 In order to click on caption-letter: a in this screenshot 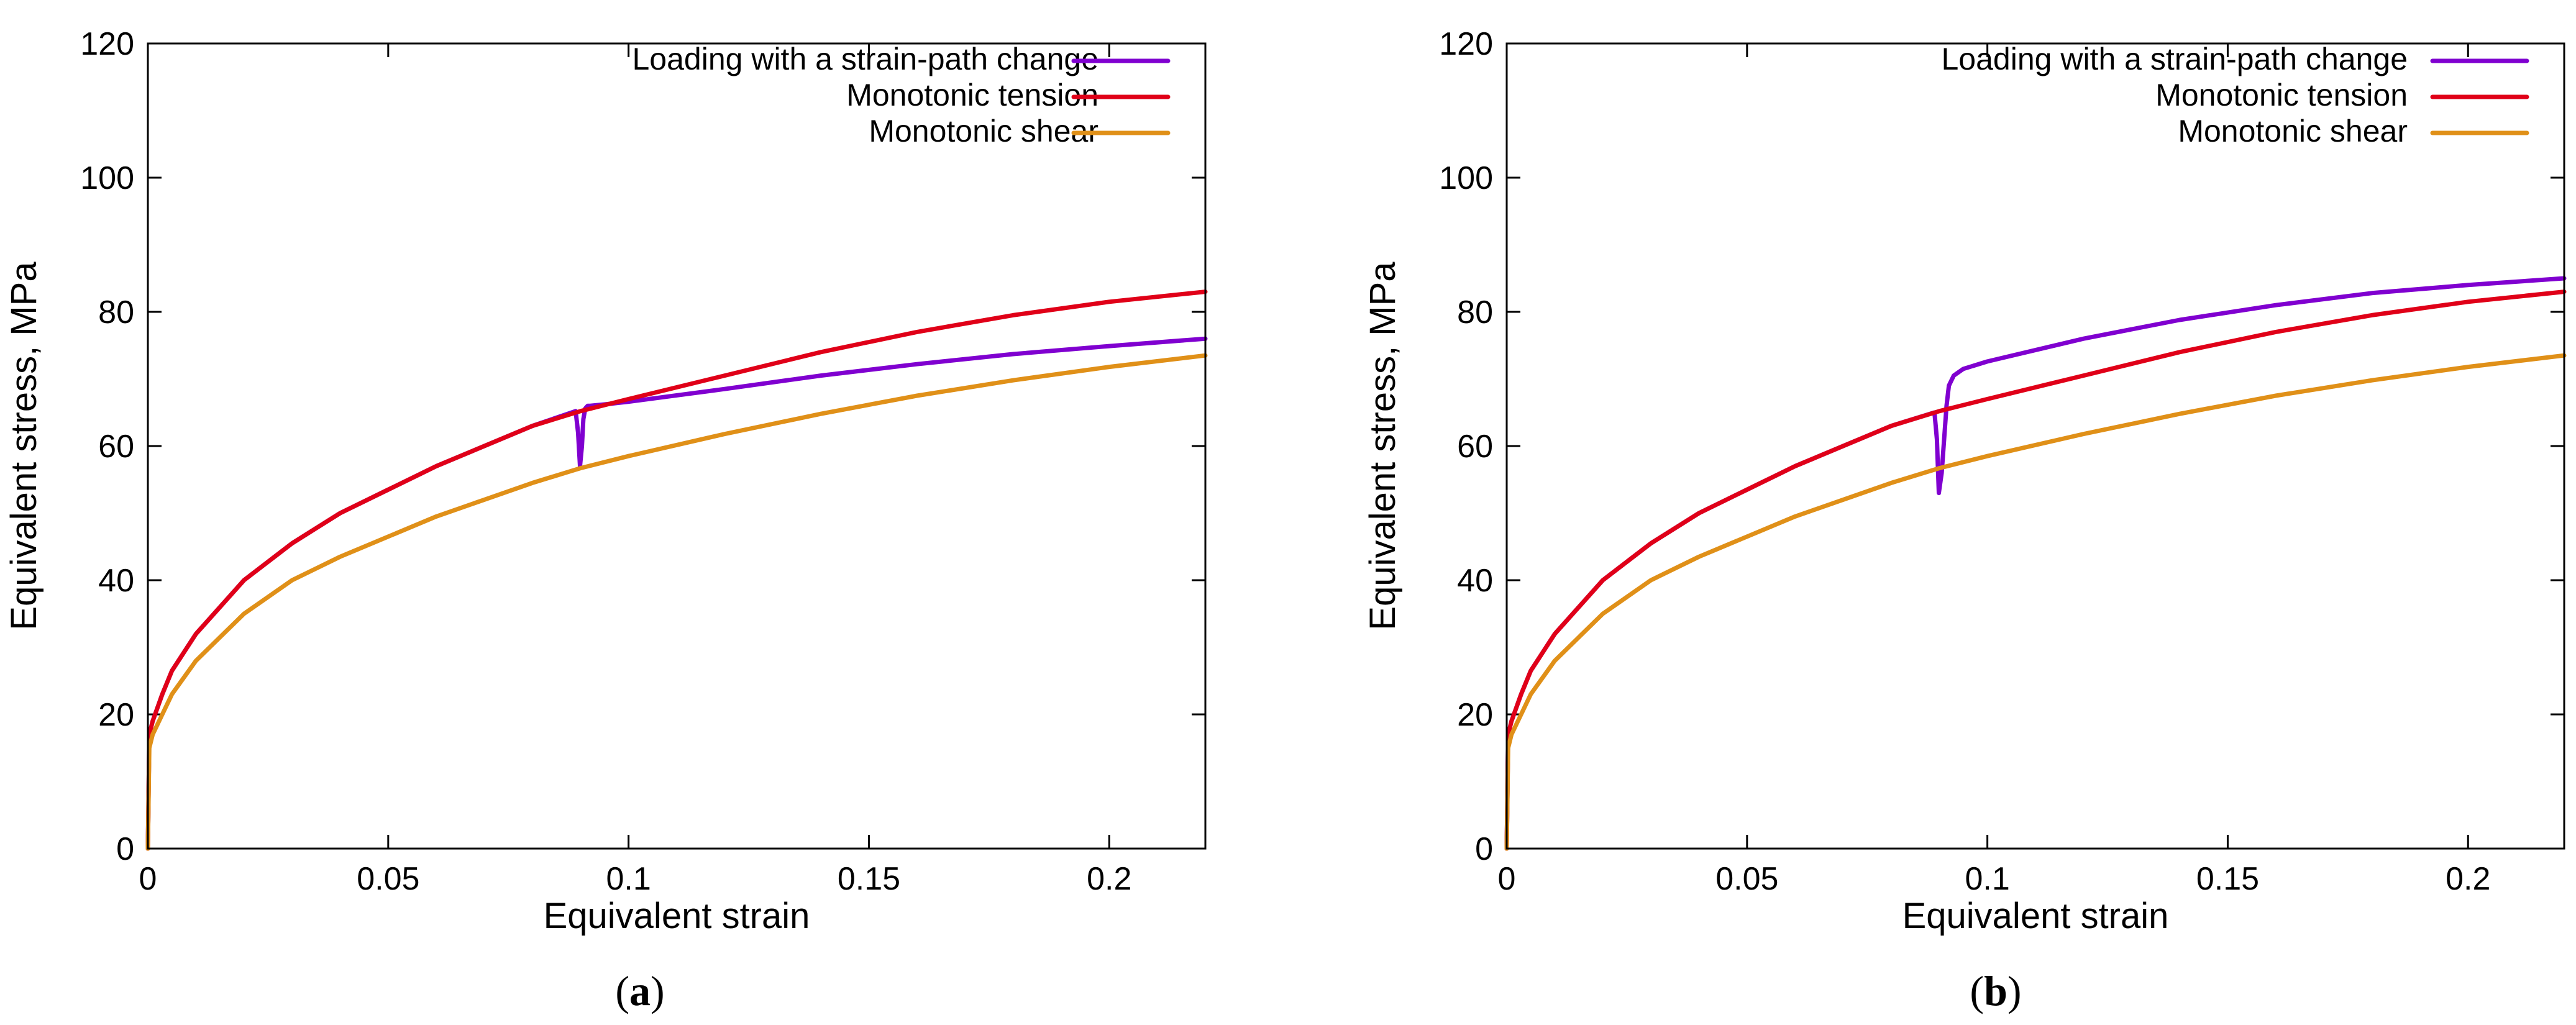, I will do `click(640, 990)`.